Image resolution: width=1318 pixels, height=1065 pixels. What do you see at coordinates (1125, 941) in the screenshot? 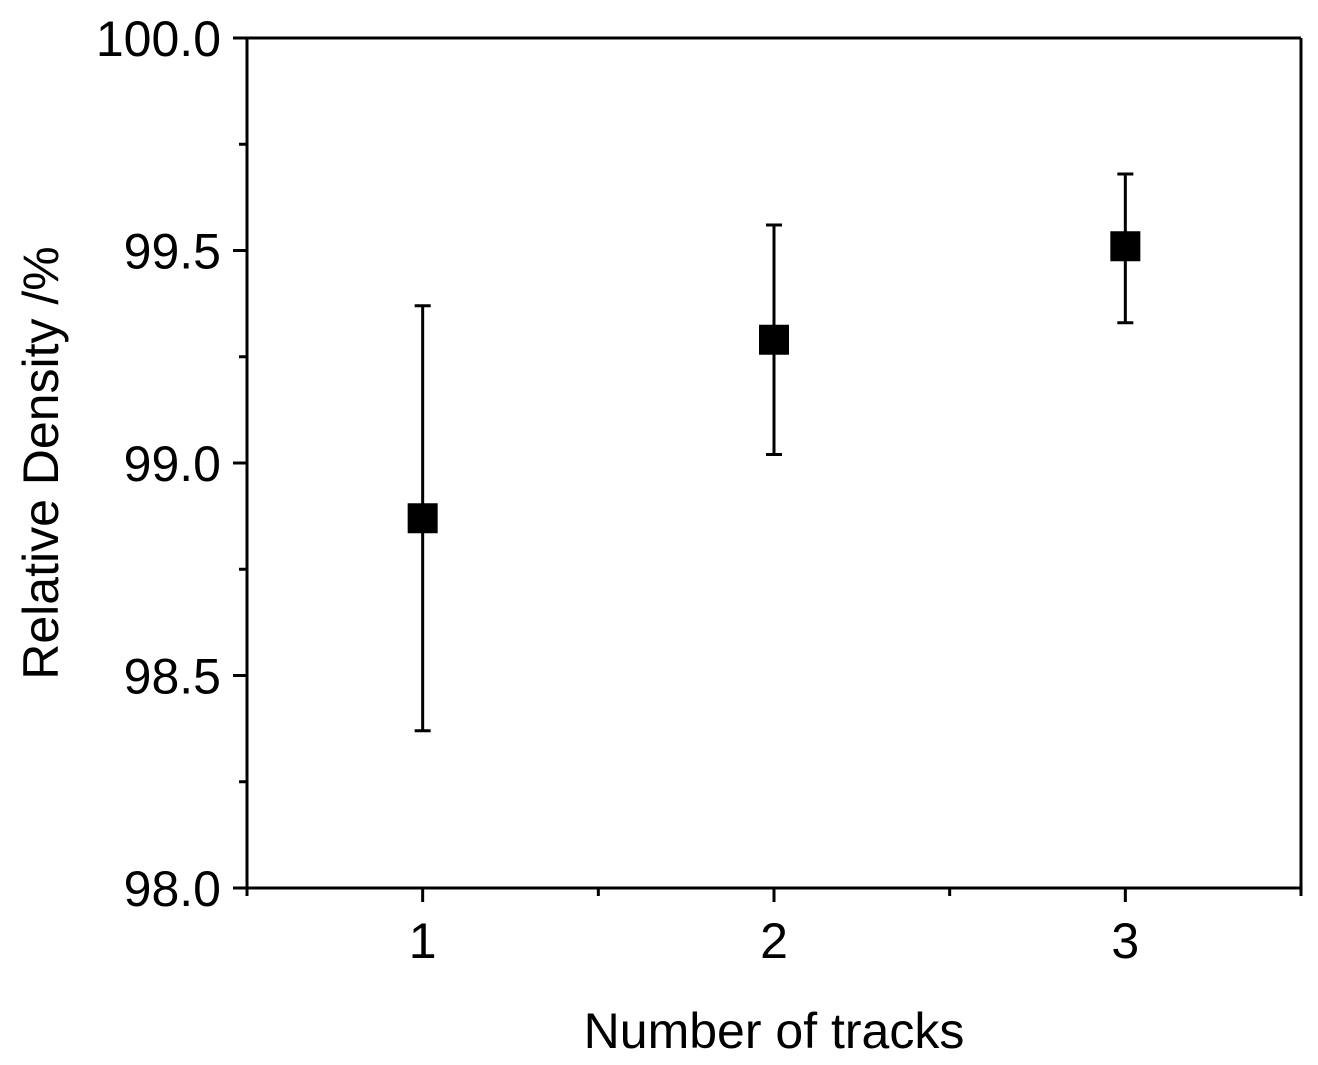
I see `x-tick-label: 3` at bounding box center [1125, 941].